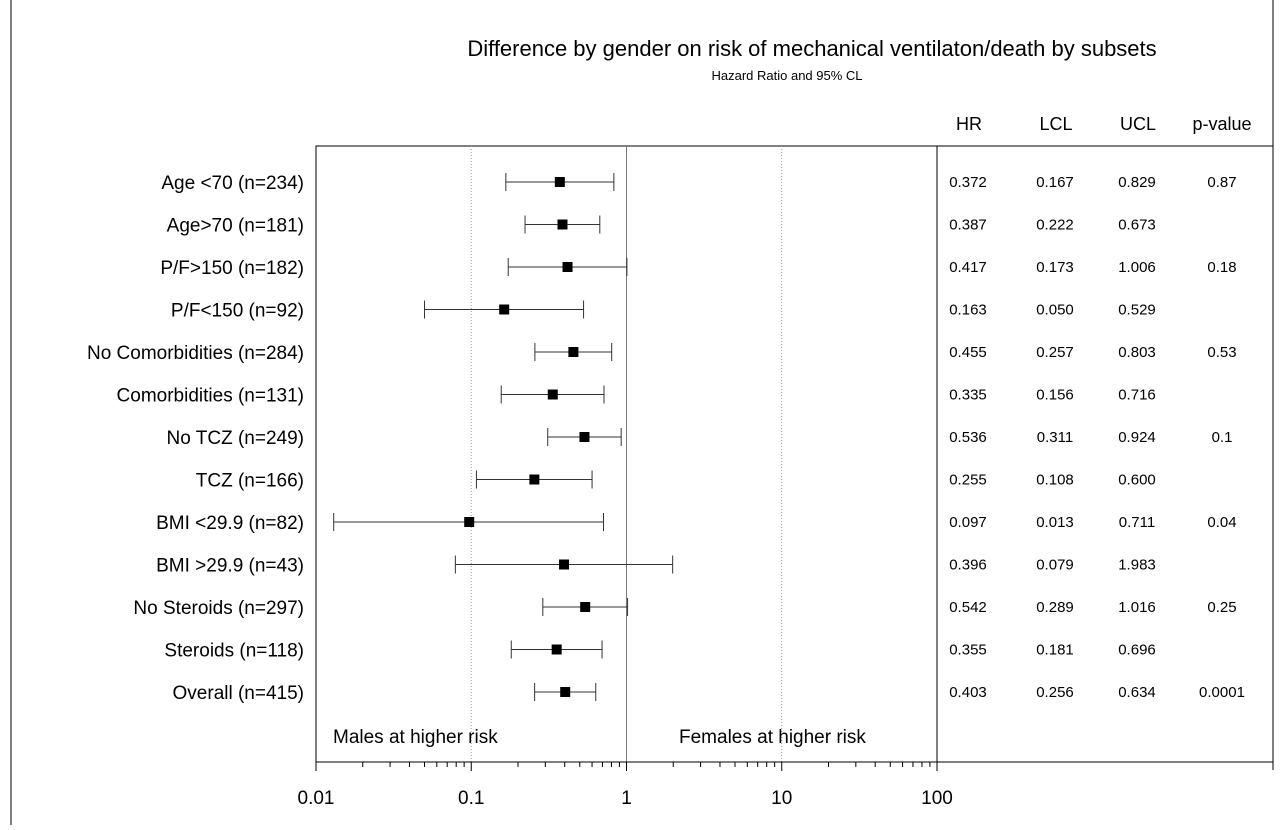 The height and width of the screenshot is (830, 1287). Describe the element at coordinates (676, 481) in the screenshot. I see `forest-row: TCZ (n=166) 0.255 0.108 0.600` at that location.